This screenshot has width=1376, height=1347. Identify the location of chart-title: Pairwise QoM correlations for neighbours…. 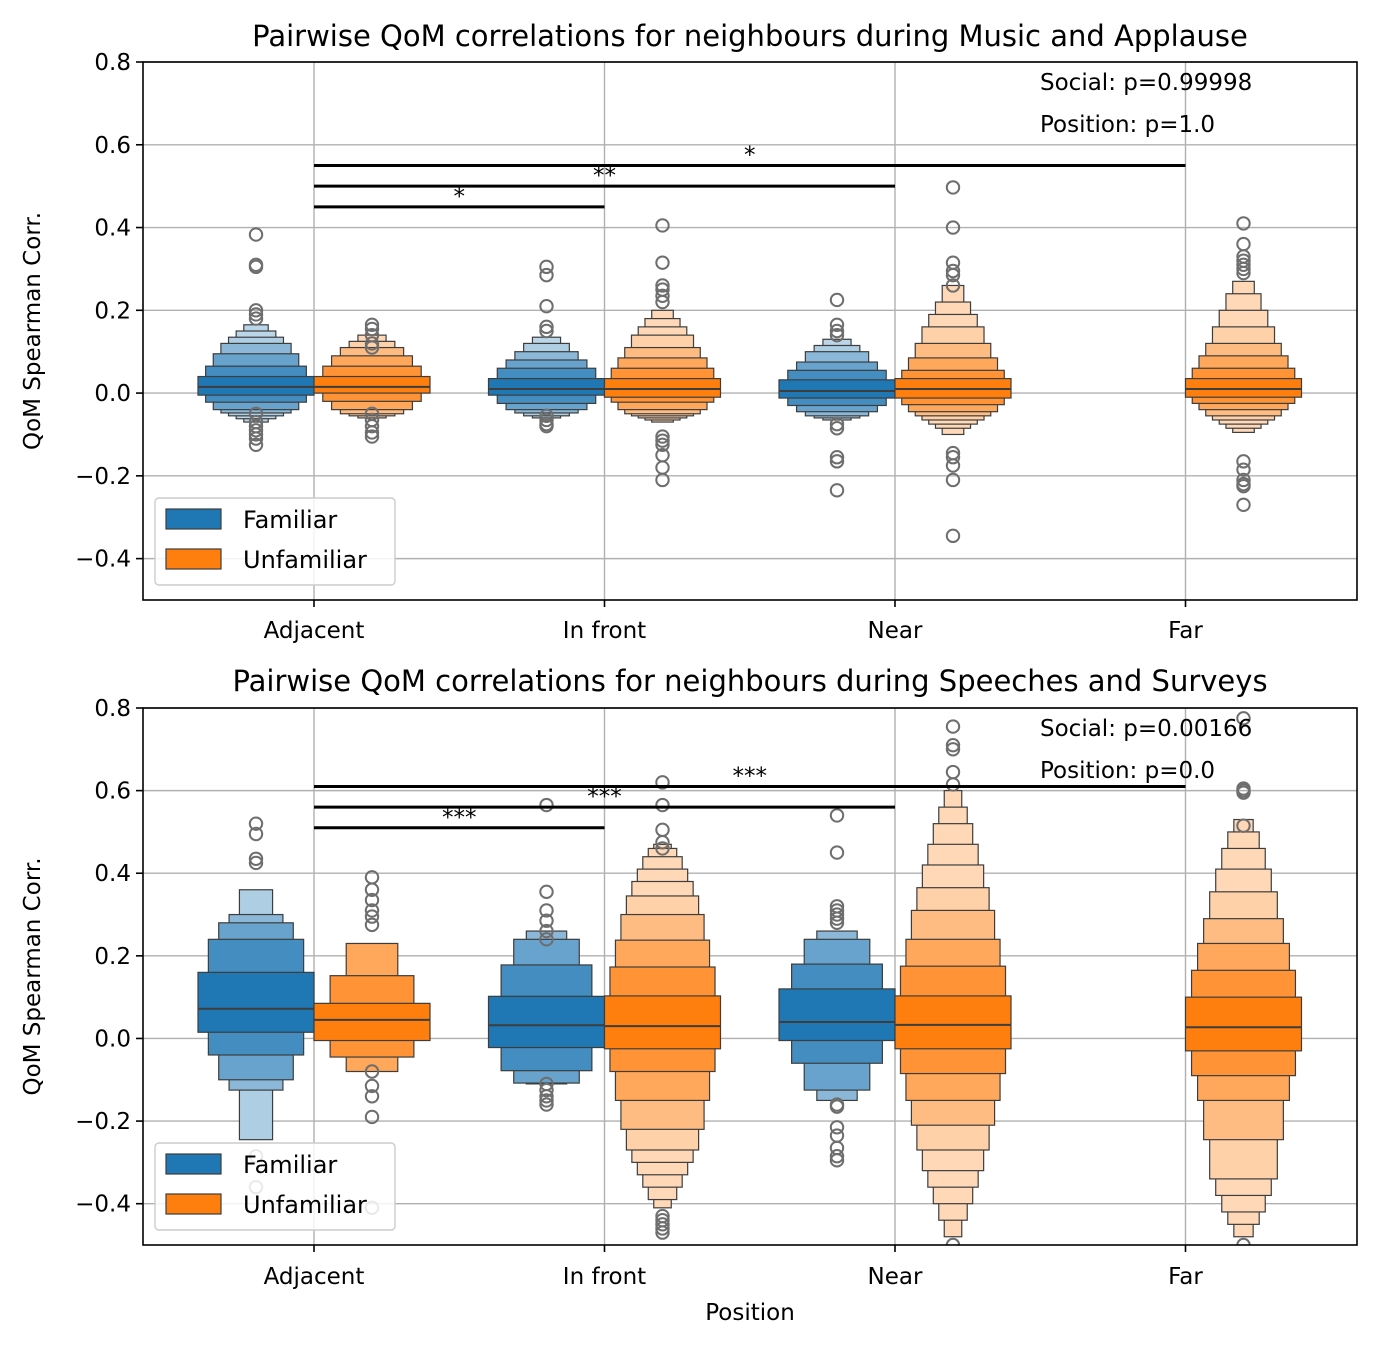
(750, 36).